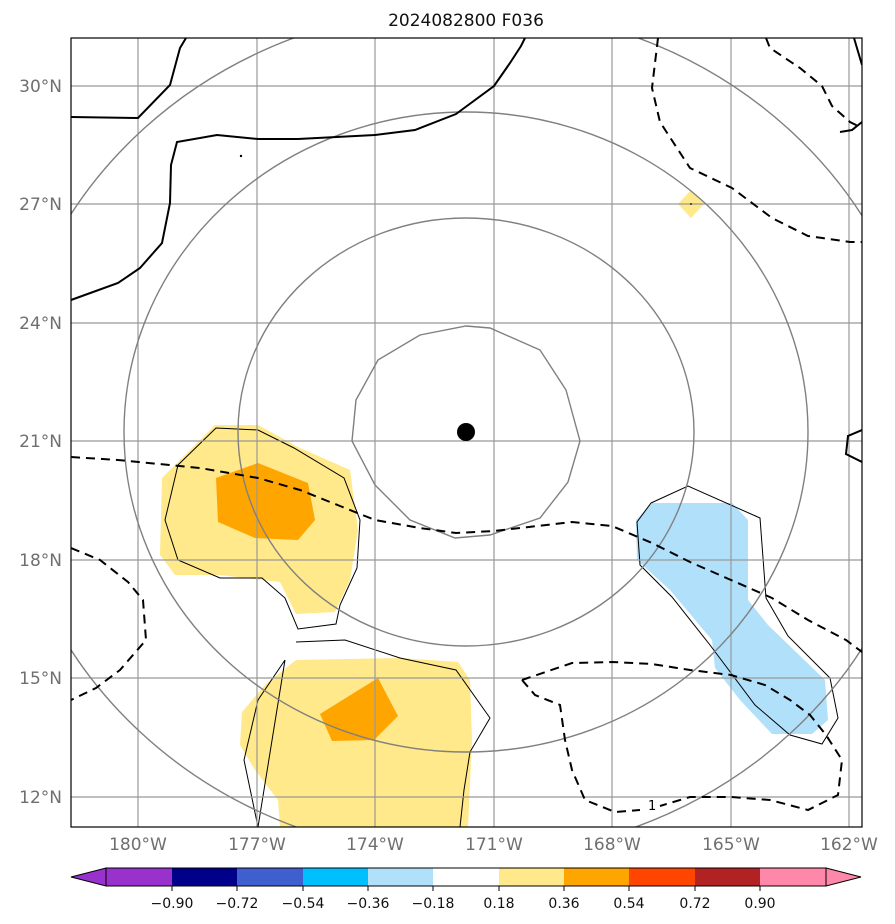 The width and height of the screenshot is (895, 924). Describe the element at coordinates (265, 501) in the screenshot. I see `strong-anomaly-area-west` at that location.